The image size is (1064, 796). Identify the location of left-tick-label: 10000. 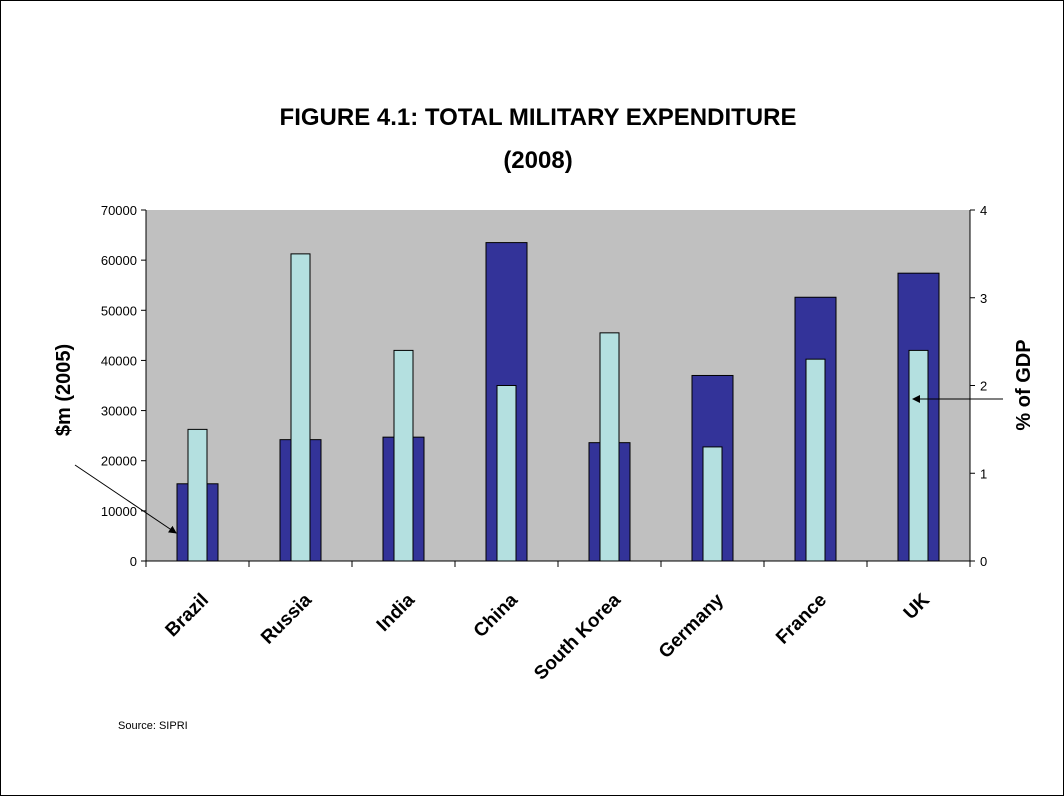
(119, 511).